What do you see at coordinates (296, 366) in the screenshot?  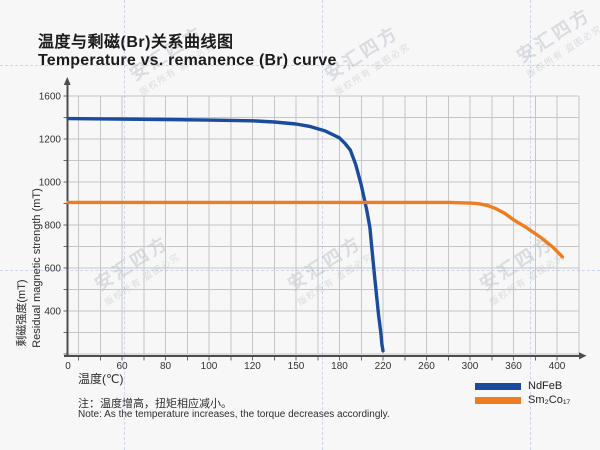 I see `x-tick-label: 150` at bounding box center [296, 366].